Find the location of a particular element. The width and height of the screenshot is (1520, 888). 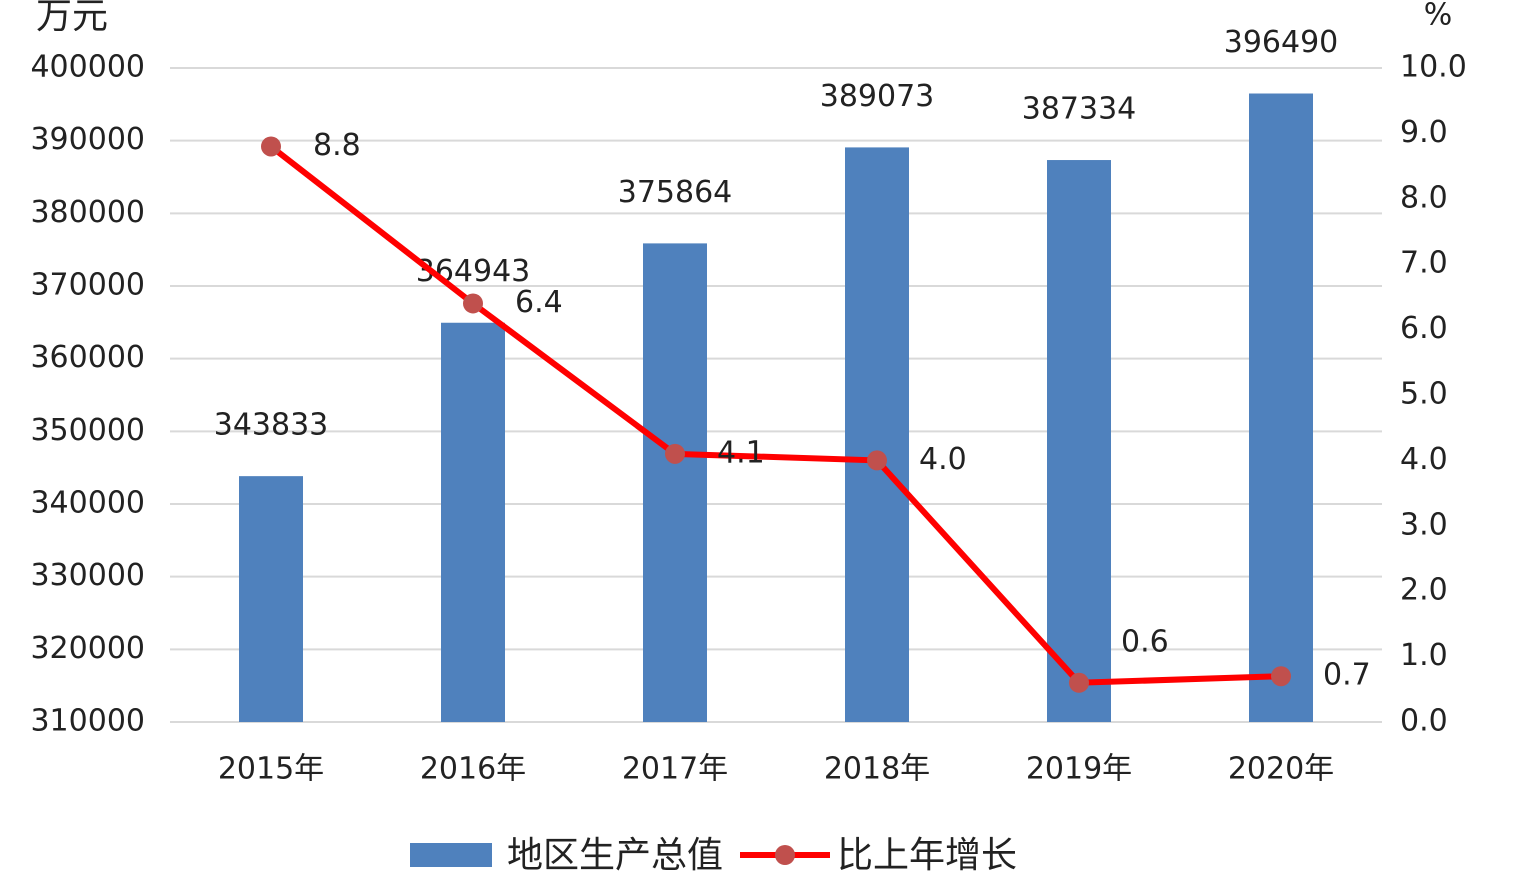

bar-value-label: 396490 is located at coordinates (1281, 42).